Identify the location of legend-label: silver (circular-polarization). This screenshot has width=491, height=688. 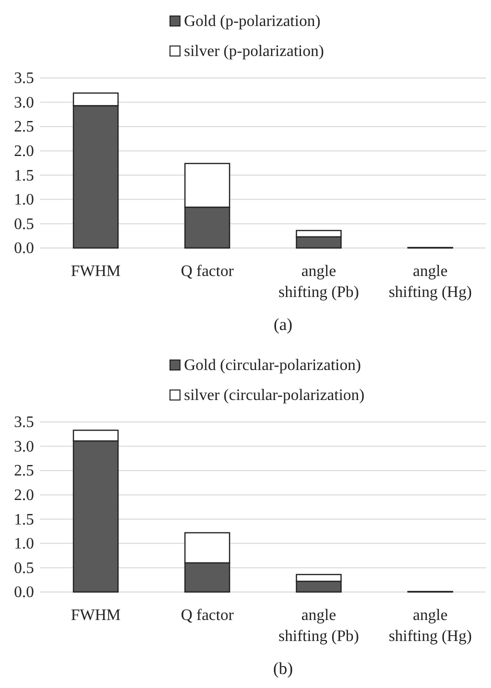
(274, 395).